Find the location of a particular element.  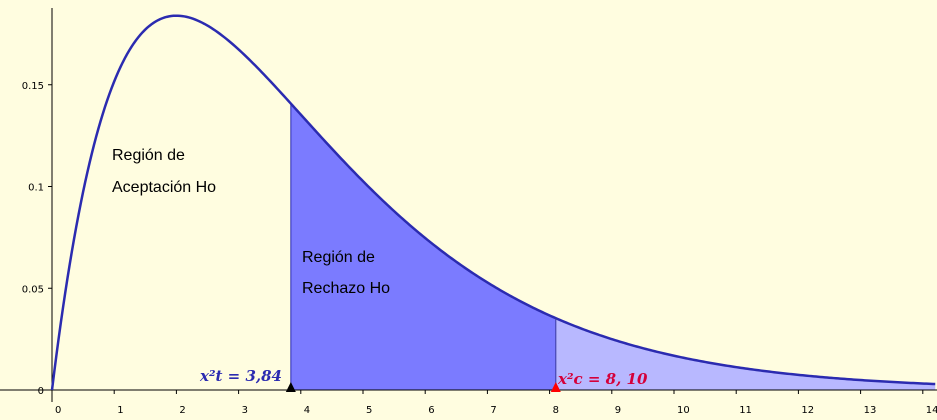

y-tick-label: 0.15 is located at coordinates (33, 86).